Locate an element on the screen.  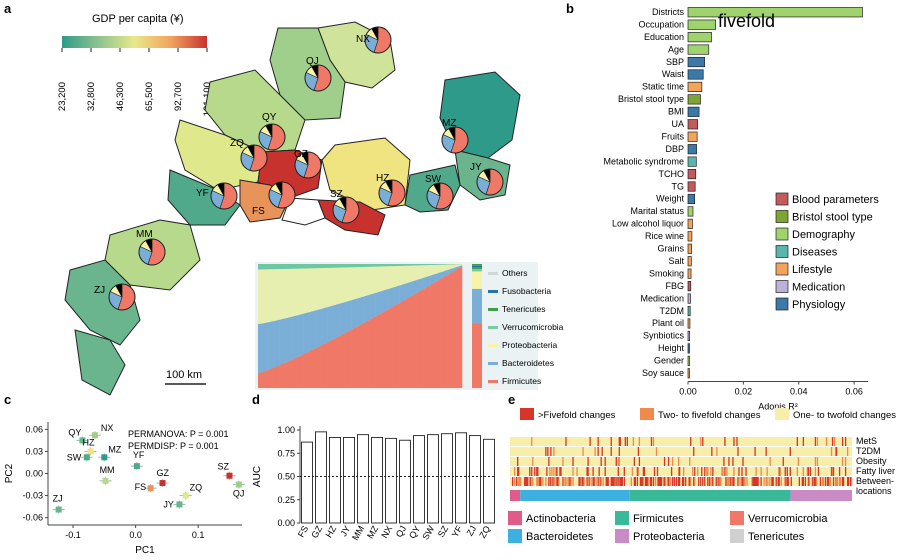
phylum-legend-swatch is located at coordinates (515, 518).